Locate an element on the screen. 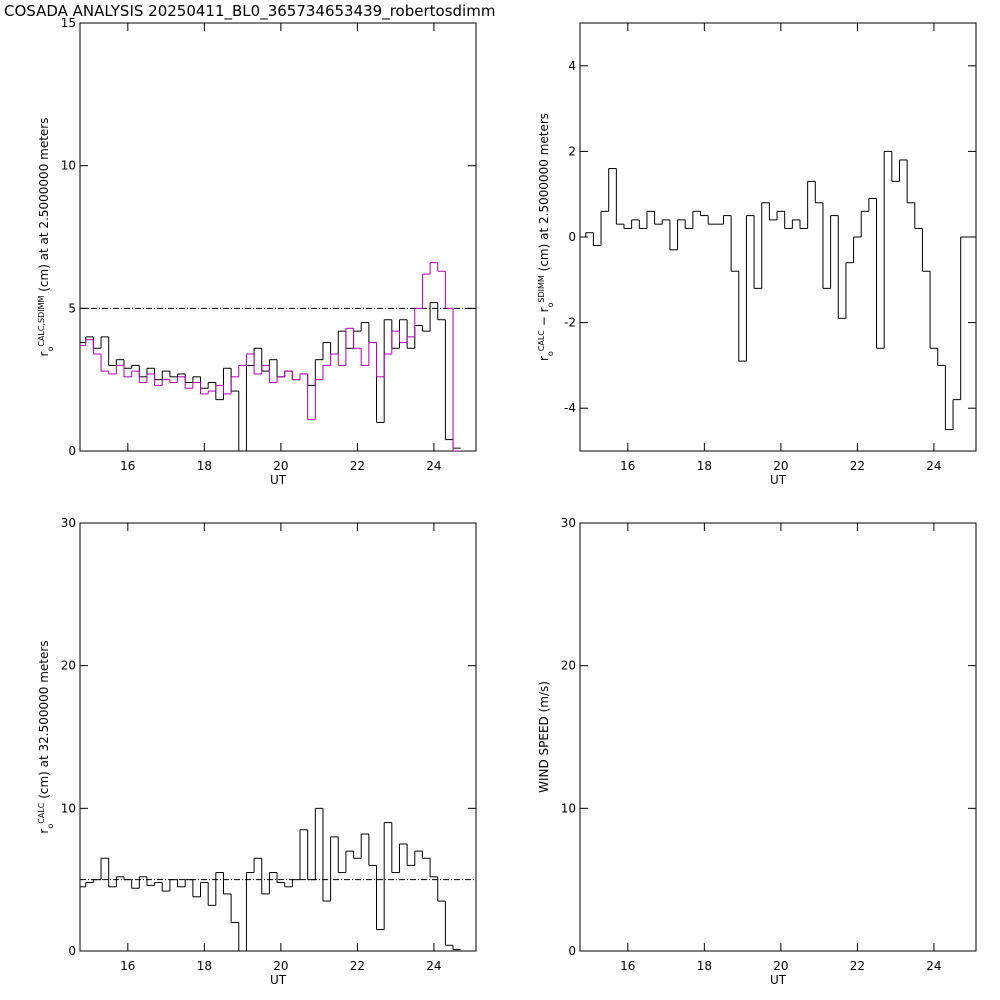  y-axis-label: roCALC,SDIMM (cm) at at 2.5000000 meters is located at coordinates (46, 237).